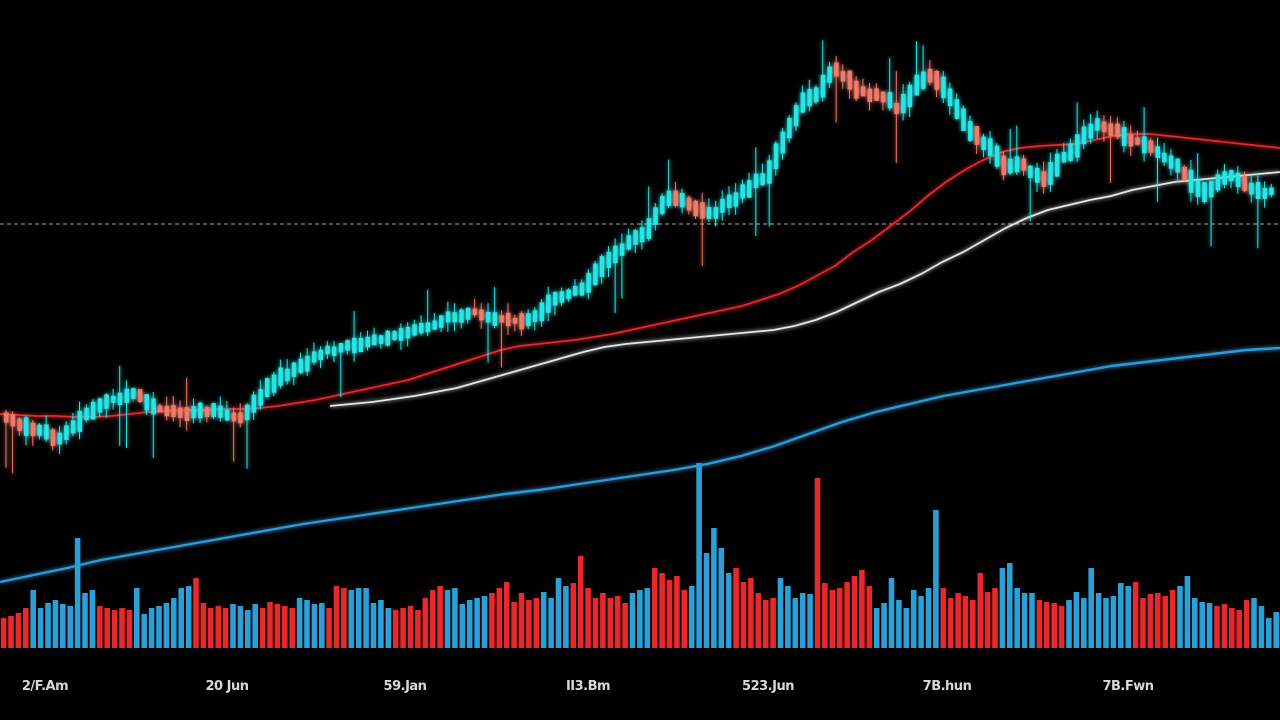  I want to click on x-tick-label: 7B.Fwn, so click(1128, 686).